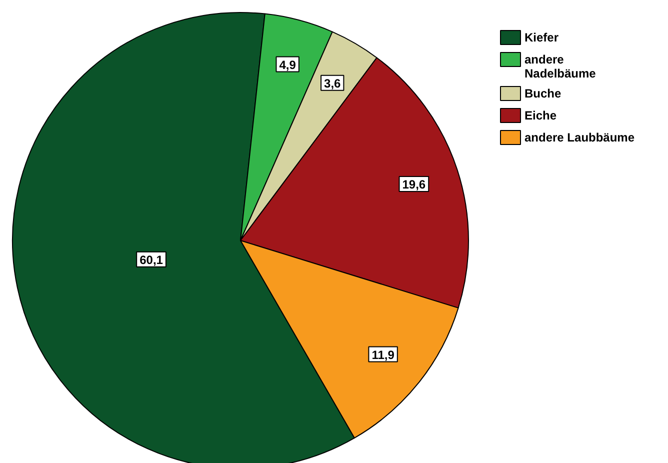  I want to click on legend-label: Eiche, so click(540, 115).